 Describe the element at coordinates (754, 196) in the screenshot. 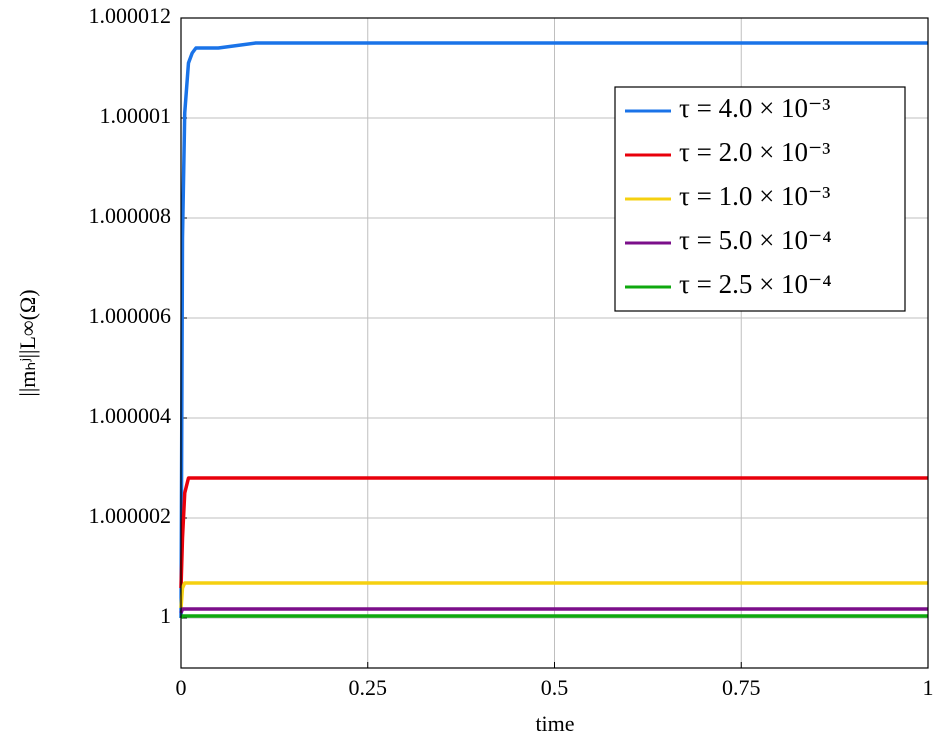

I see `legend-label: τ = 1.0 × 10⁻³` at that location.